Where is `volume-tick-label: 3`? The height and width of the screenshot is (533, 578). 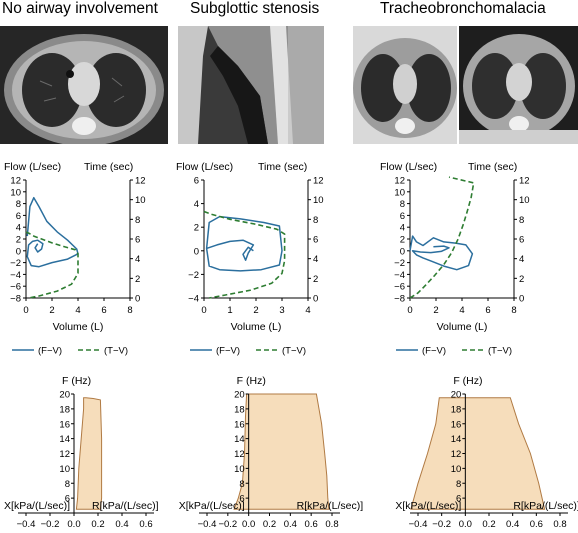 volume-tick-label: 3 is located at coordinates (281, 310).